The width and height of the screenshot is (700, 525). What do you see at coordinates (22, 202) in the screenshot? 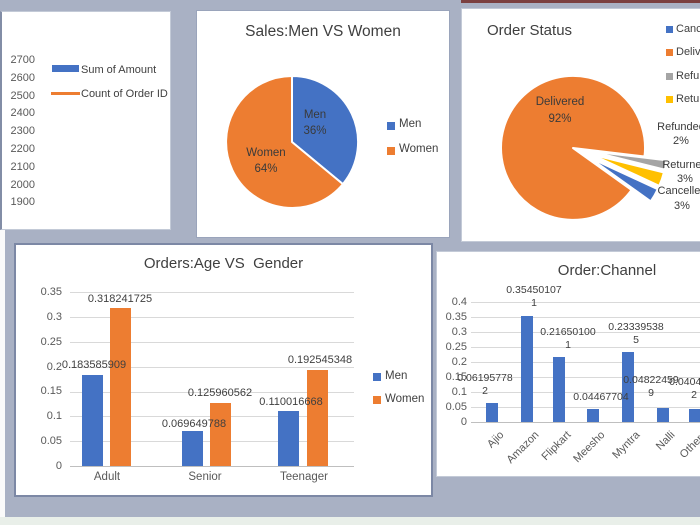
I see `y-tick: 1900` at bounding box center [22, 202].